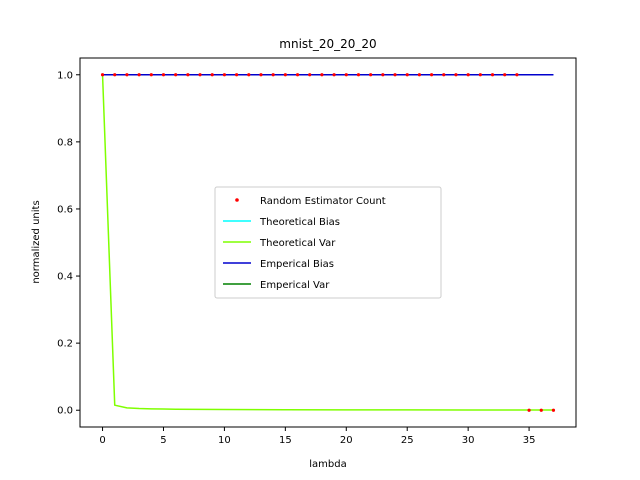 The height and width of the screenshot is (480, 640). Describe the element at coordinates (163, 440) in the screenshot. I see `x-tick-label-1: 5` at that location.